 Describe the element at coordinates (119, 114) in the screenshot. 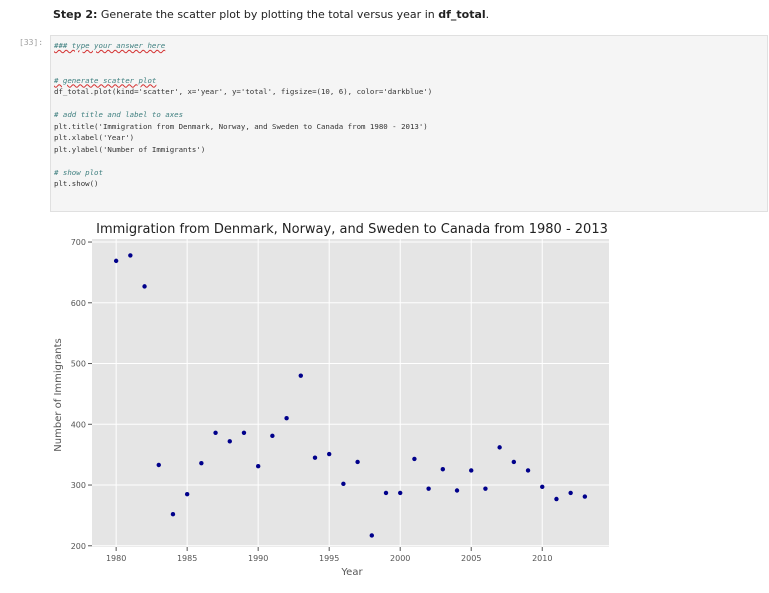

I see `code-line: # add title and label to axes` at that location.